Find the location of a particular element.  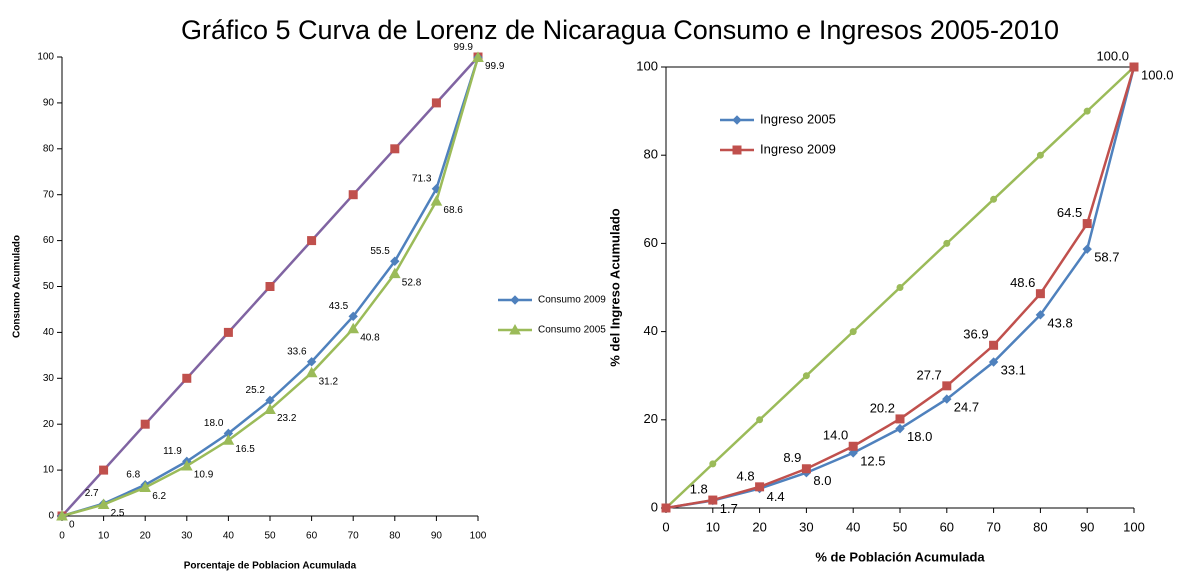

data-label: 11.9 is located at coordinates (172, 451).